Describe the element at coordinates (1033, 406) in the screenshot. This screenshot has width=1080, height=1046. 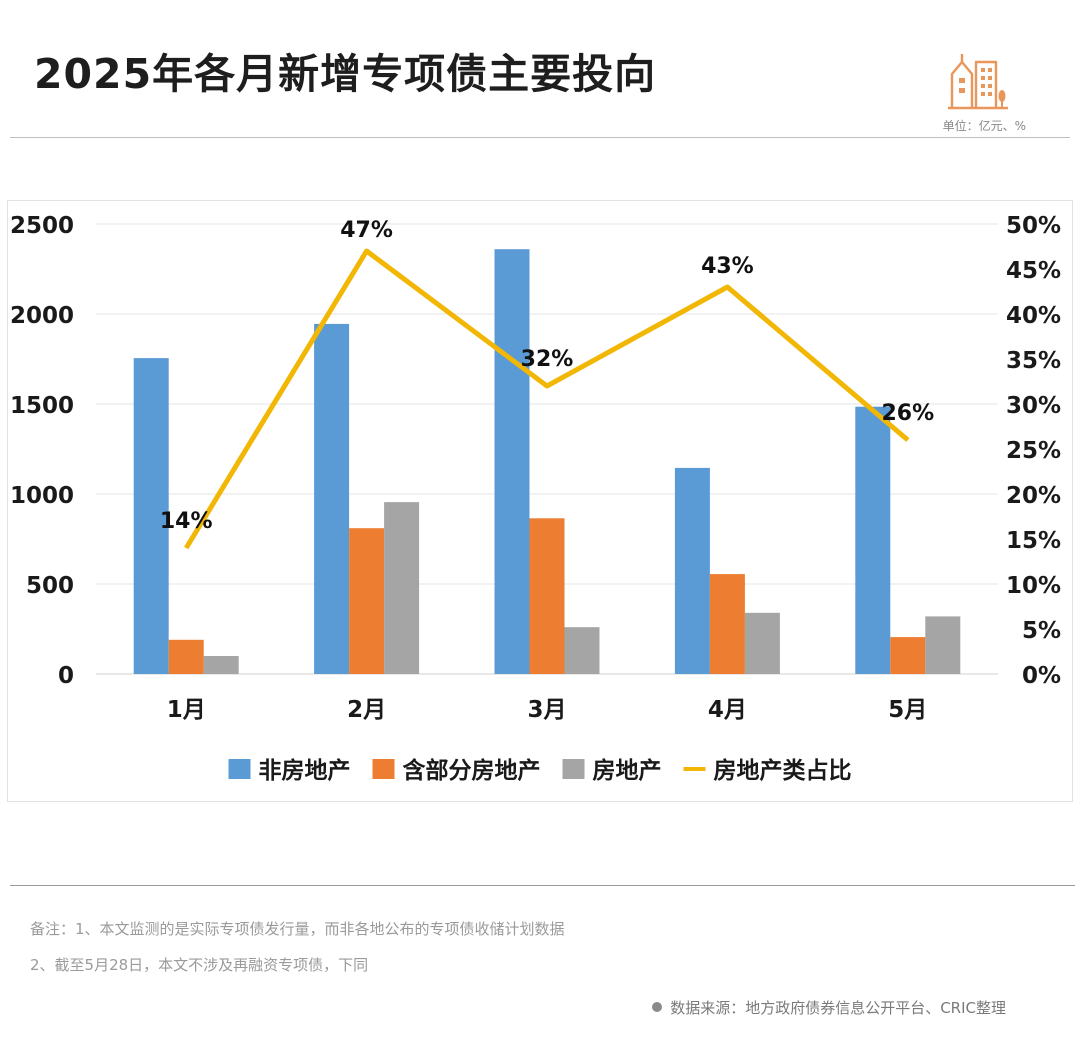
I see `y-right-tick-label: 30%` at that location.